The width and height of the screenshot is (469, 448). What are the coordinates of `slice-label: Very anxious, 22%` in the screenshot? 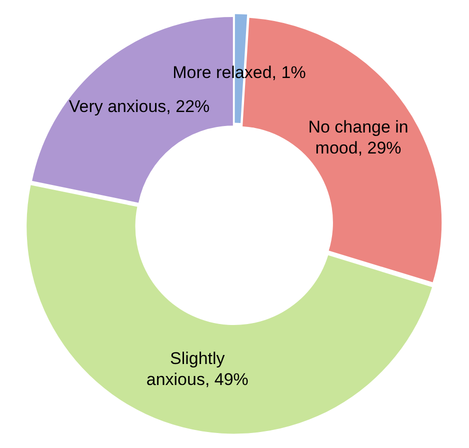 It's located at (139, 106).